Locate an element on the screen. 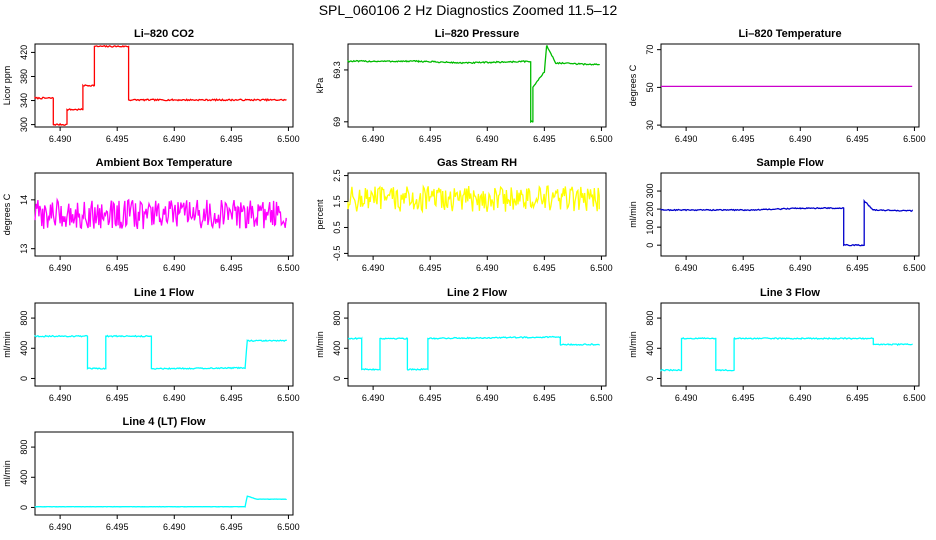 The height and width of the screenshot is (540, 936). panel-title: Gas Stream RH is located at coordinates (477, 163).